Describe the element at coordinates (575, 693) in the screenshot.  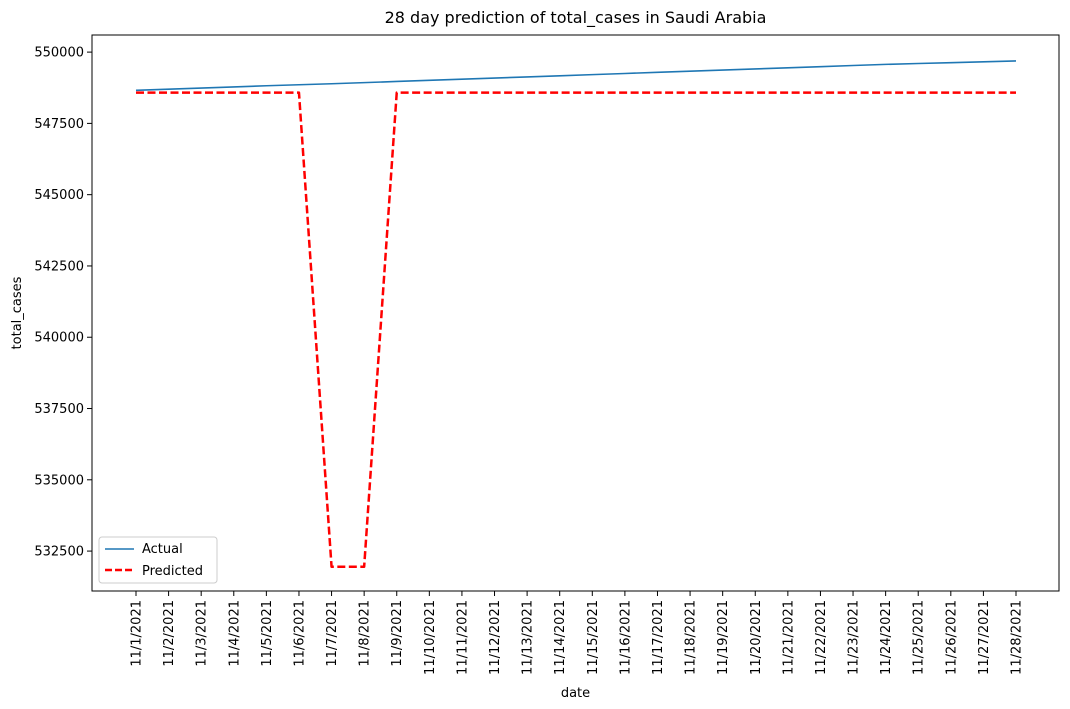
I see `x-axis-title: date` at that location.